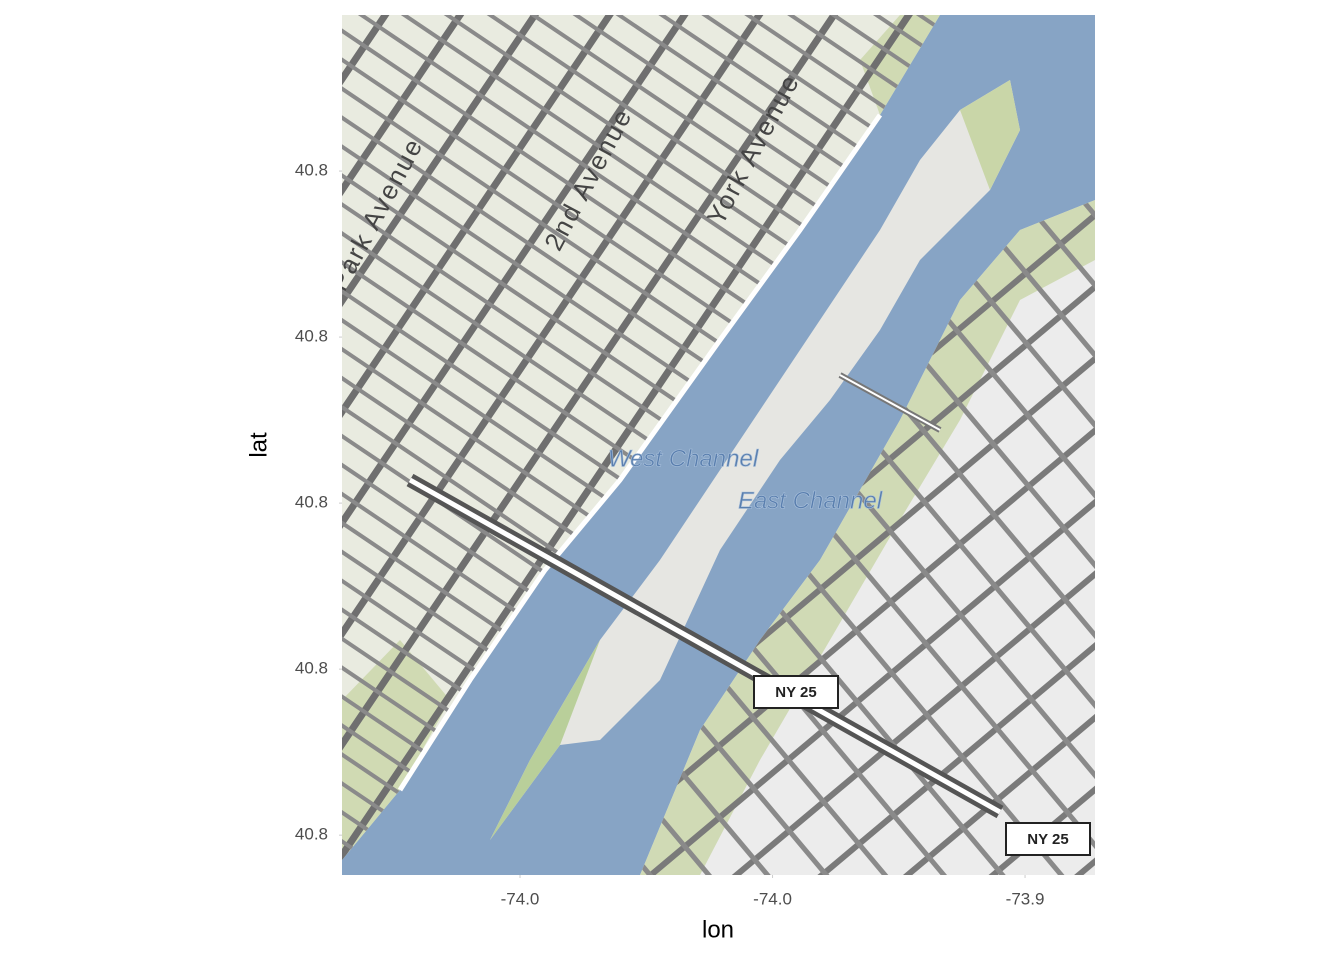 Image resolution: width=1344 pixels, height=965 pixels. I want to click on x-tick-label: -73.9, so click(1025, 898).